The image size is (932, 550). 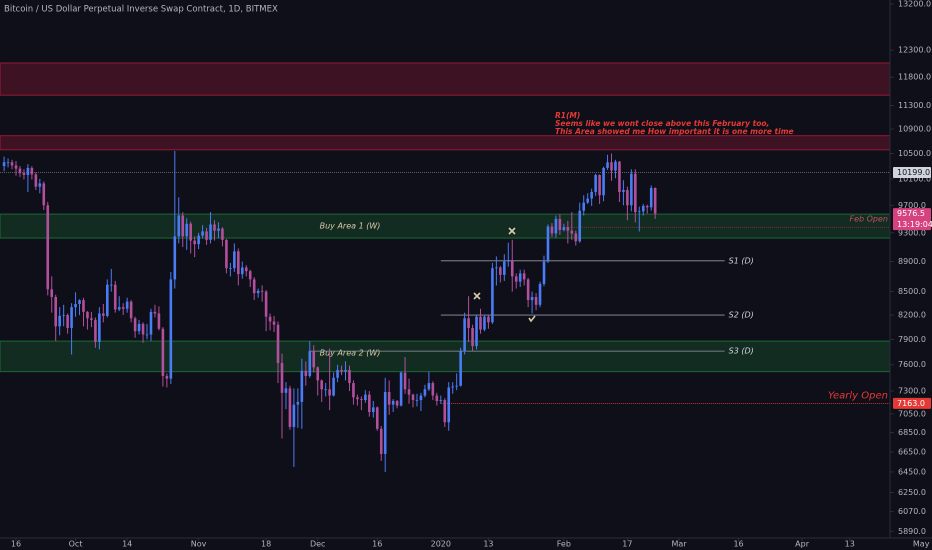 I want to click on price-label-bg, so click(x=912, y=403).